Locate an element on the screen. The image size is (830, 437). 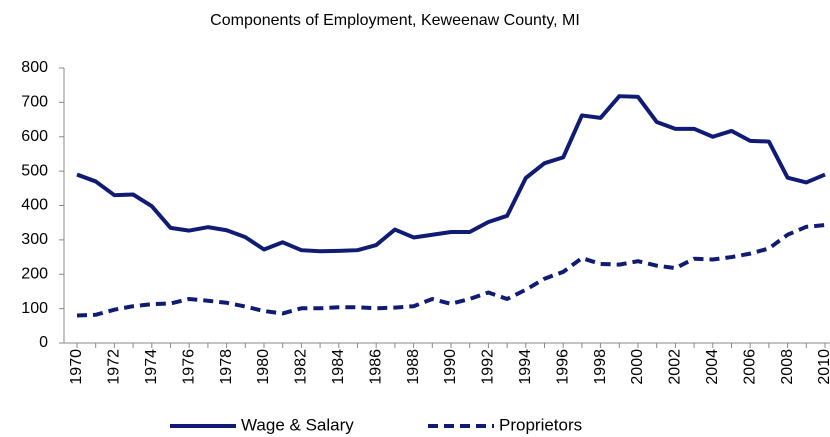
y-tick-label: 0 is located at coordinates (43, 342).